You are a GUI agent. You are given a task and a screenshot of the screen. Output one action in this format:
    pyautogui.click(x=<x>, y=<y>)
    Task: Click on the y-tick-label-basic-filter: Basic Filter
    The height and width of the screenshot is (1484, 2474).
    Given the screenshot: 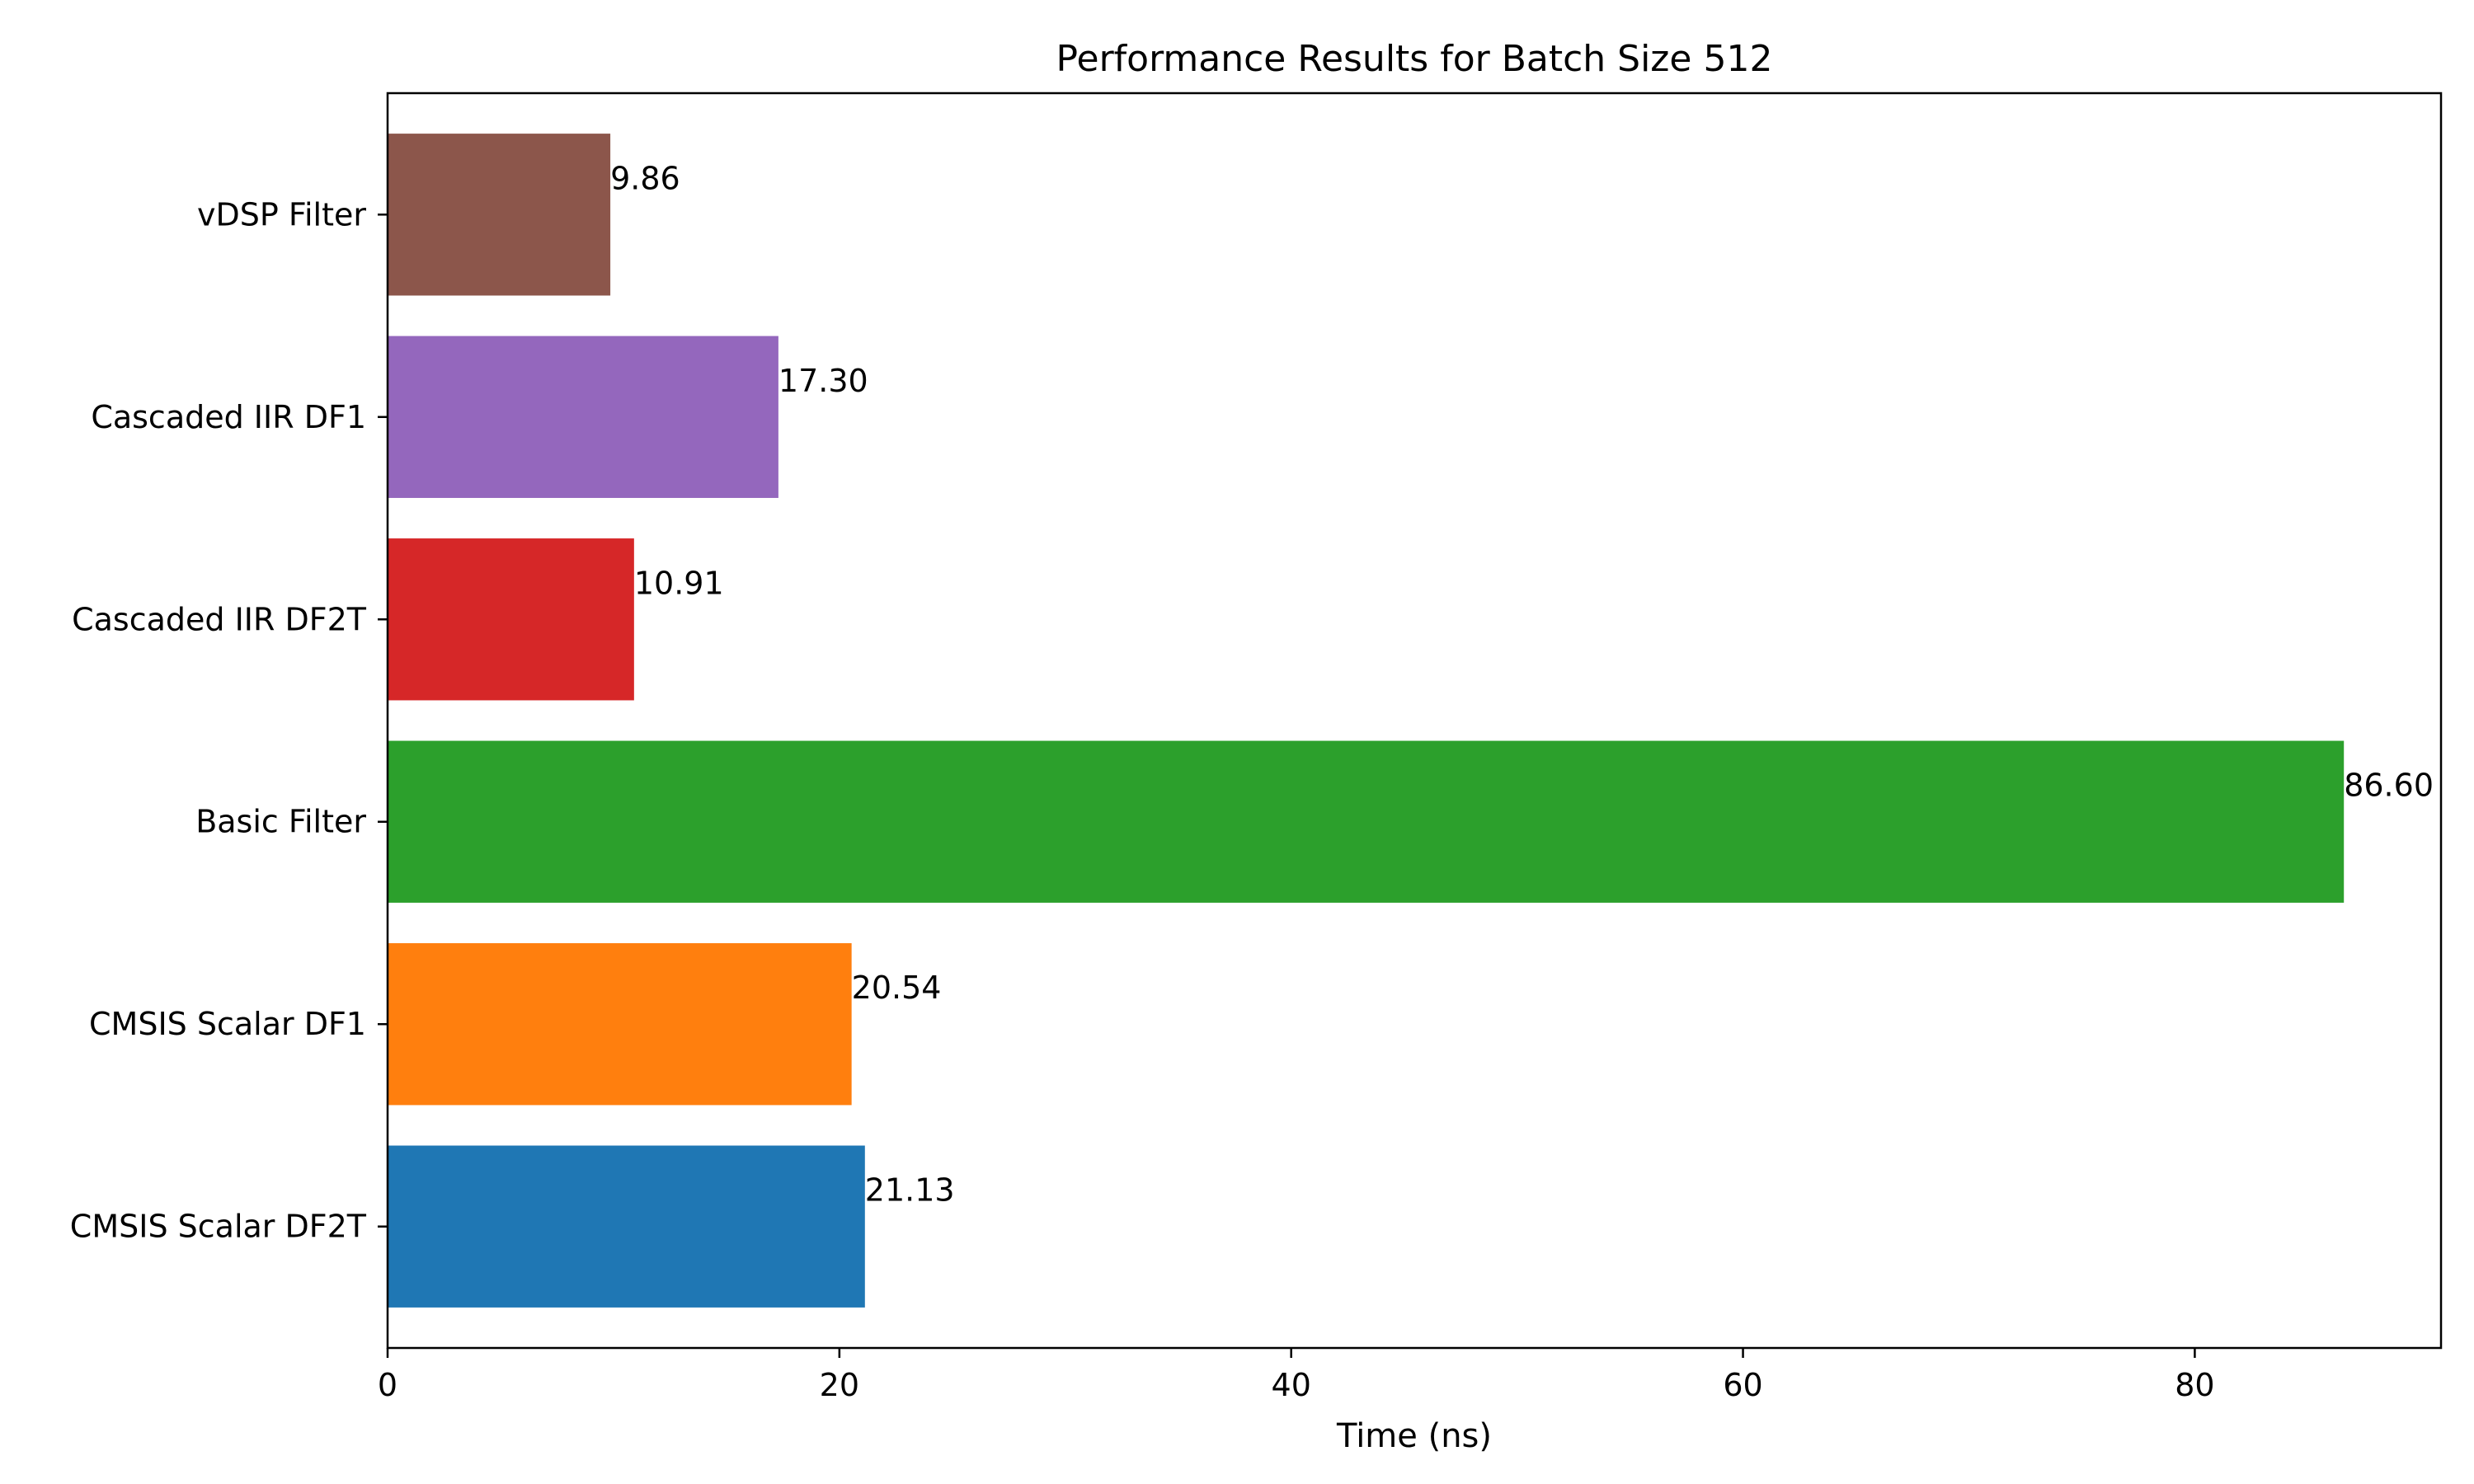 What is the action you would take?
    pyautogui.click(x=280, y=822)
    